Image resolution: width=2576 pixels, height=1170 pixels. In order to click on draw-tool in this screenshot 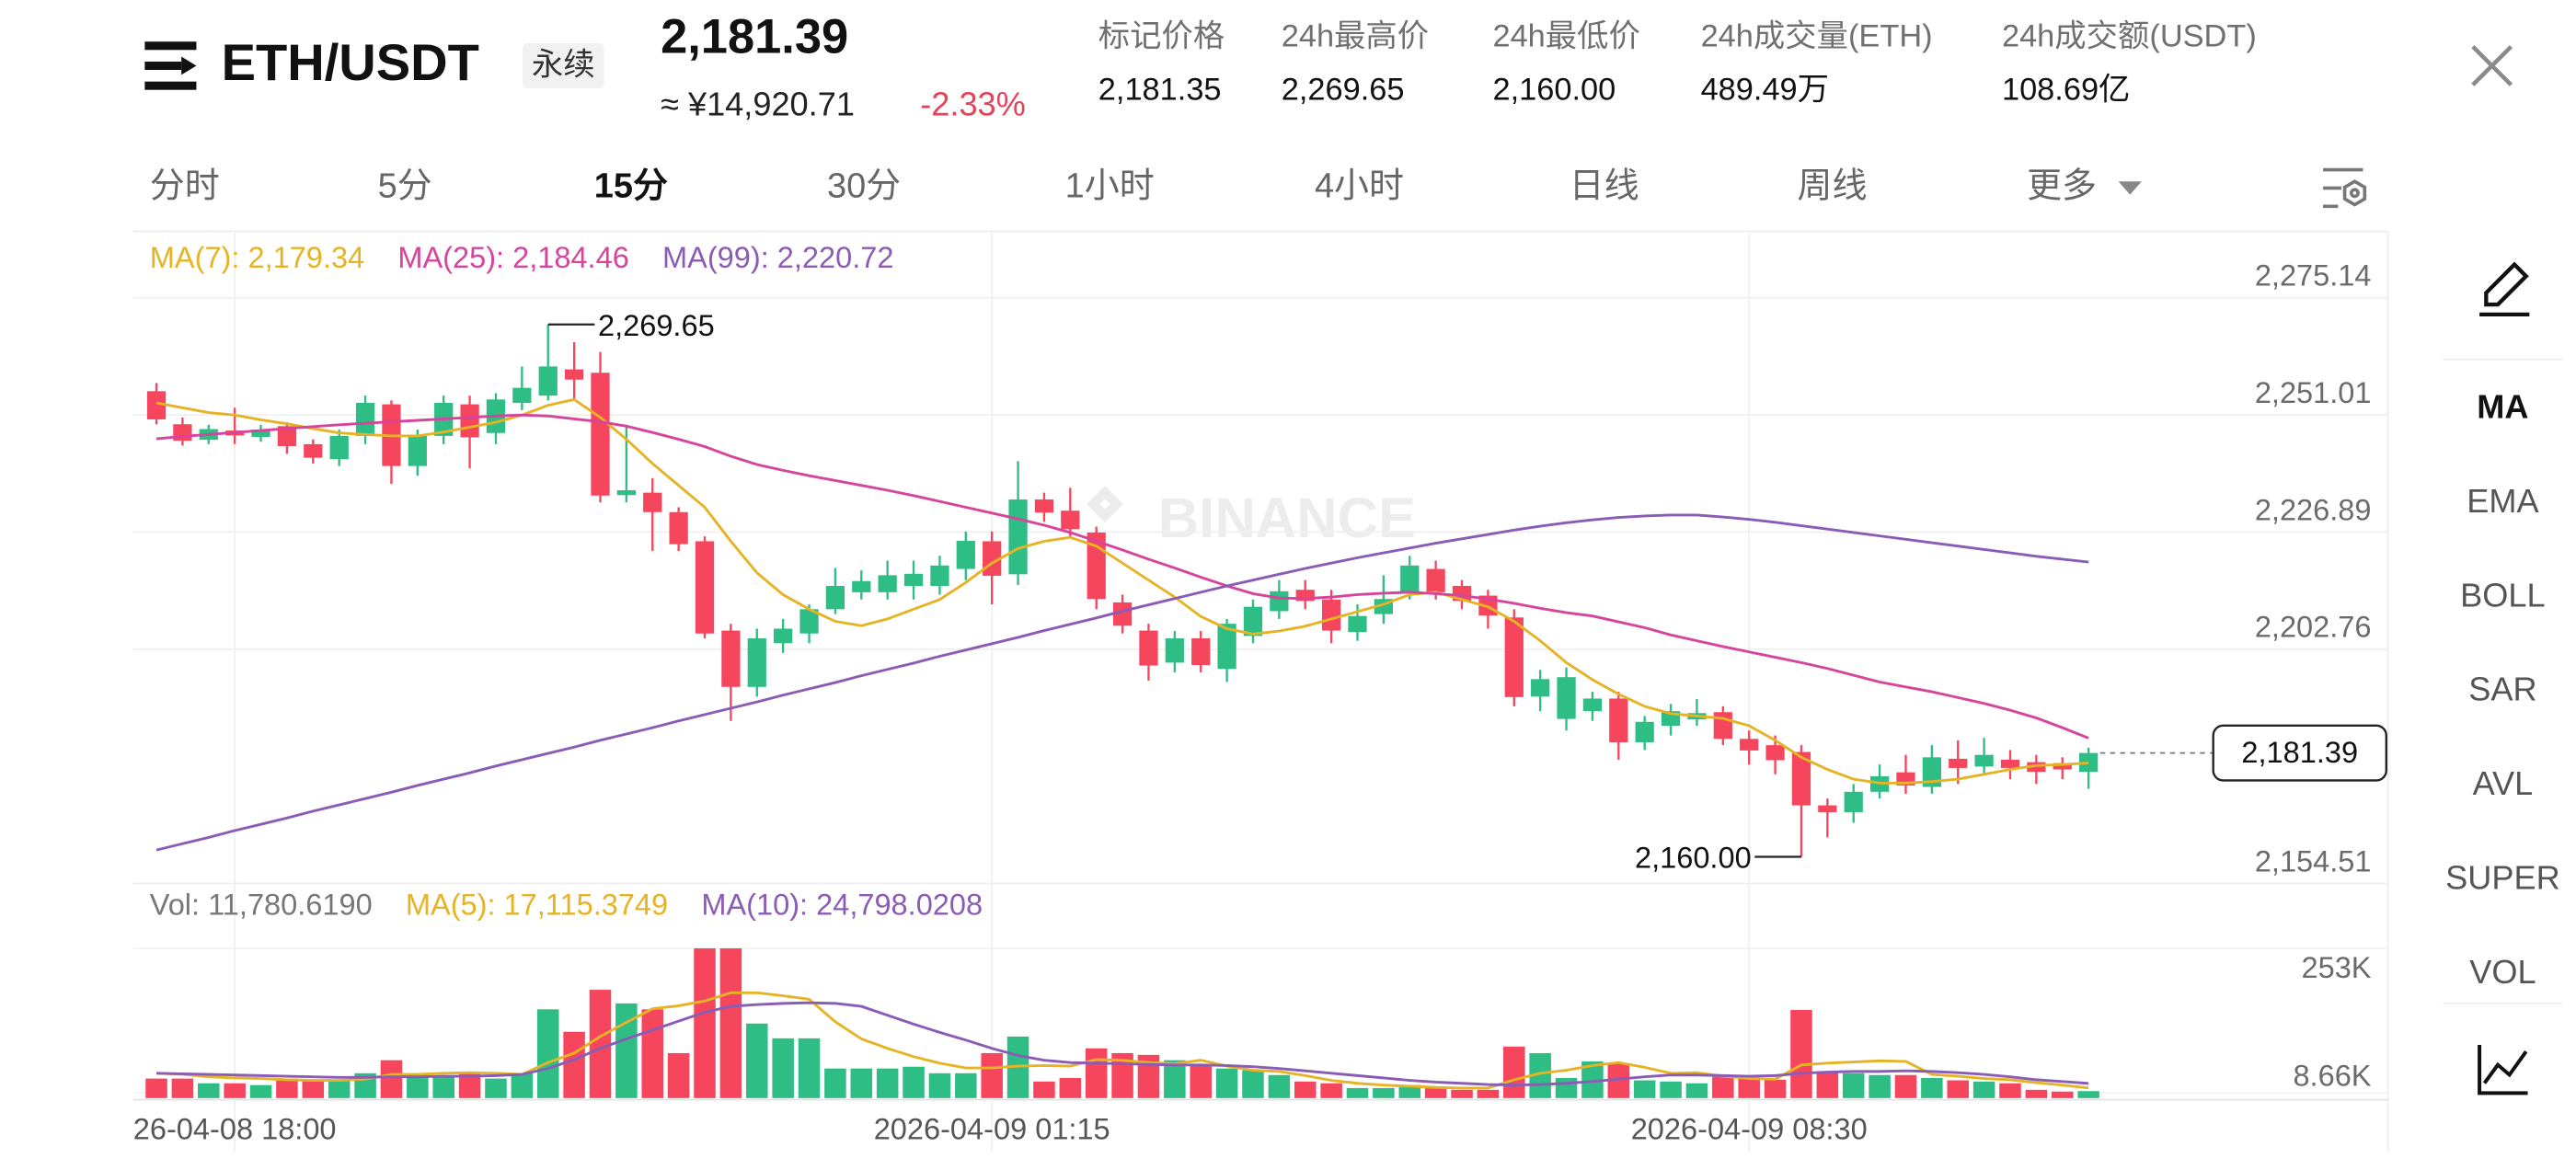, I will do `click(2504, 289)`.